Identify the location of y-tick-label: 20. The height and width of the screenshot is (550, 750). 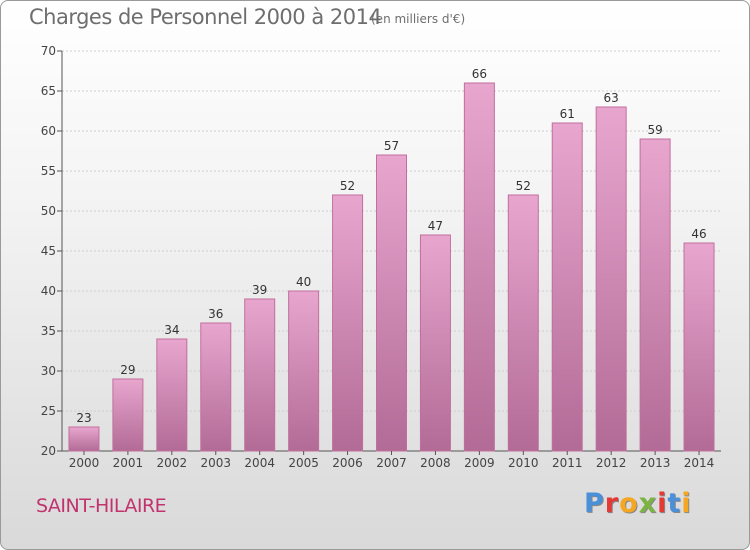
(48, 451).